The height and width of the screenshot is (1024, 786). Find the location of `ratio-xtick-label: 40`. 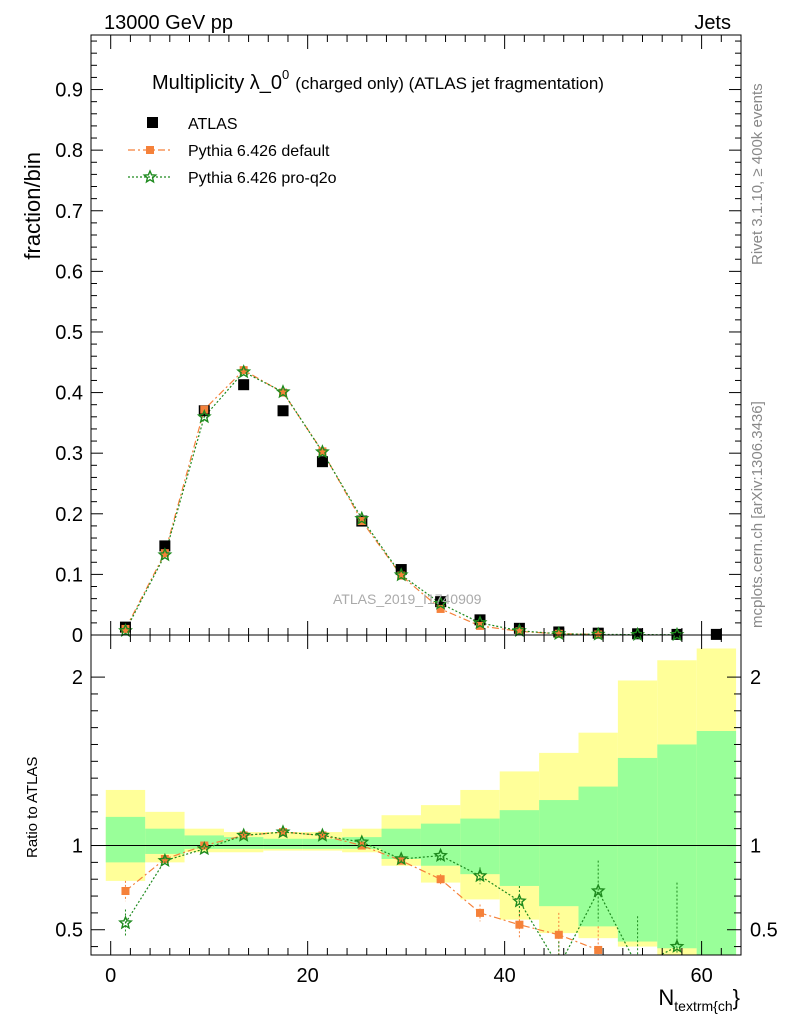

ratio-xtick-label: 40 is located at coordinates (505, 976).